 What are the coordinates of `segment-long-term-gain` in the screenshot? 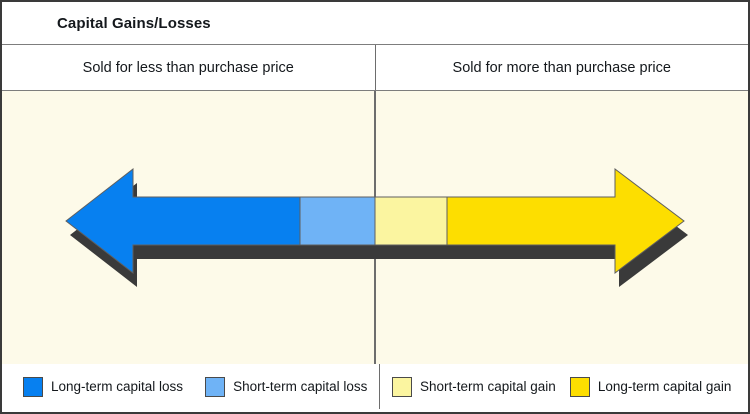 It's located at (565, 221).